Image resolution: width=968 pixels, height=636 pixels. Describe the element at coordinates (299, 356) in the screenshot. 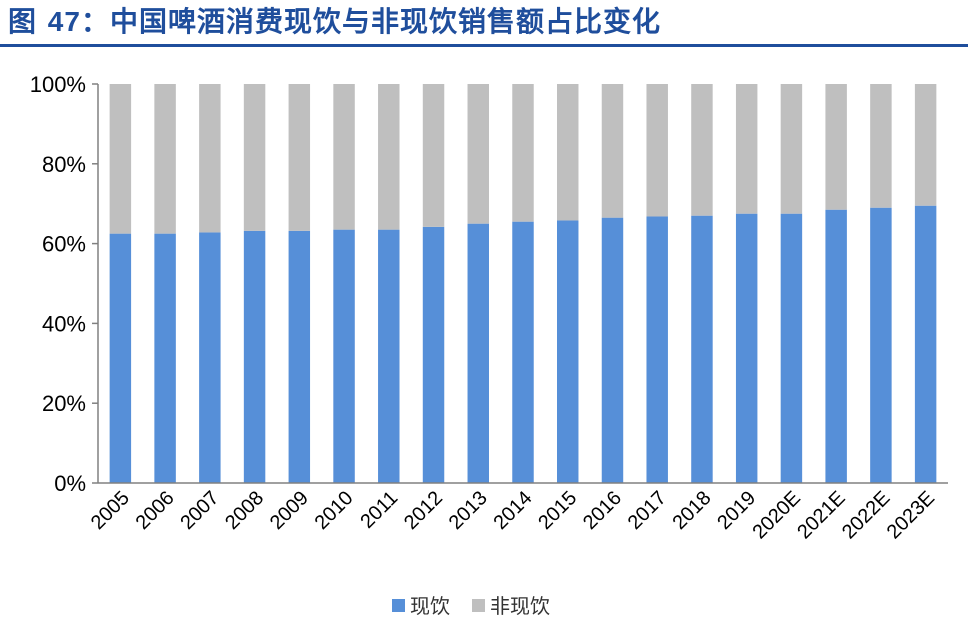

I see `bar-onsite-2009` at that location.